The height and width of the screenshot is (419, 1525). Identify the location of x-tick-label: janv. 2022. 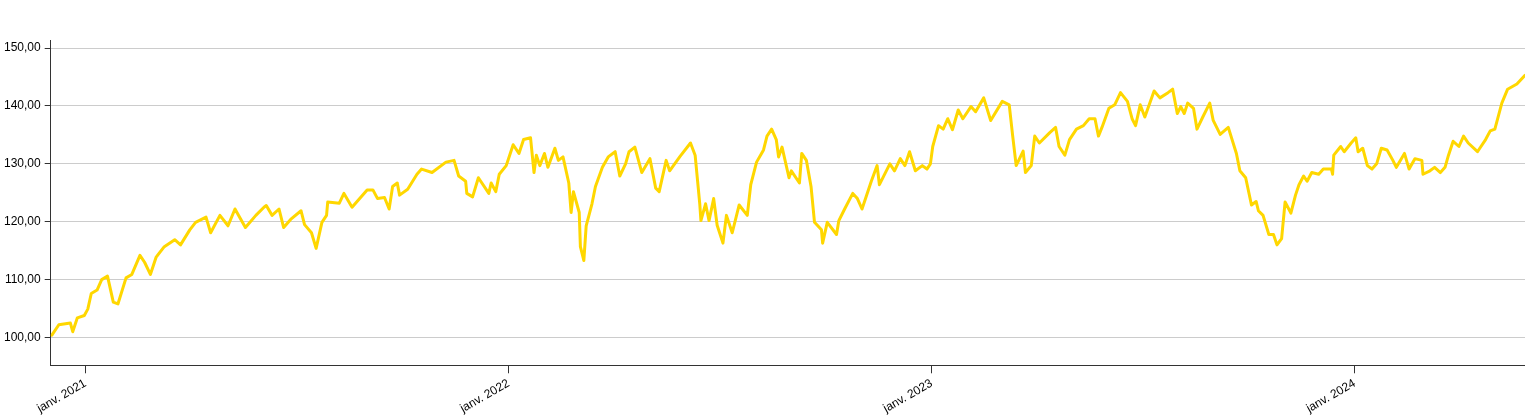
(484, 395).